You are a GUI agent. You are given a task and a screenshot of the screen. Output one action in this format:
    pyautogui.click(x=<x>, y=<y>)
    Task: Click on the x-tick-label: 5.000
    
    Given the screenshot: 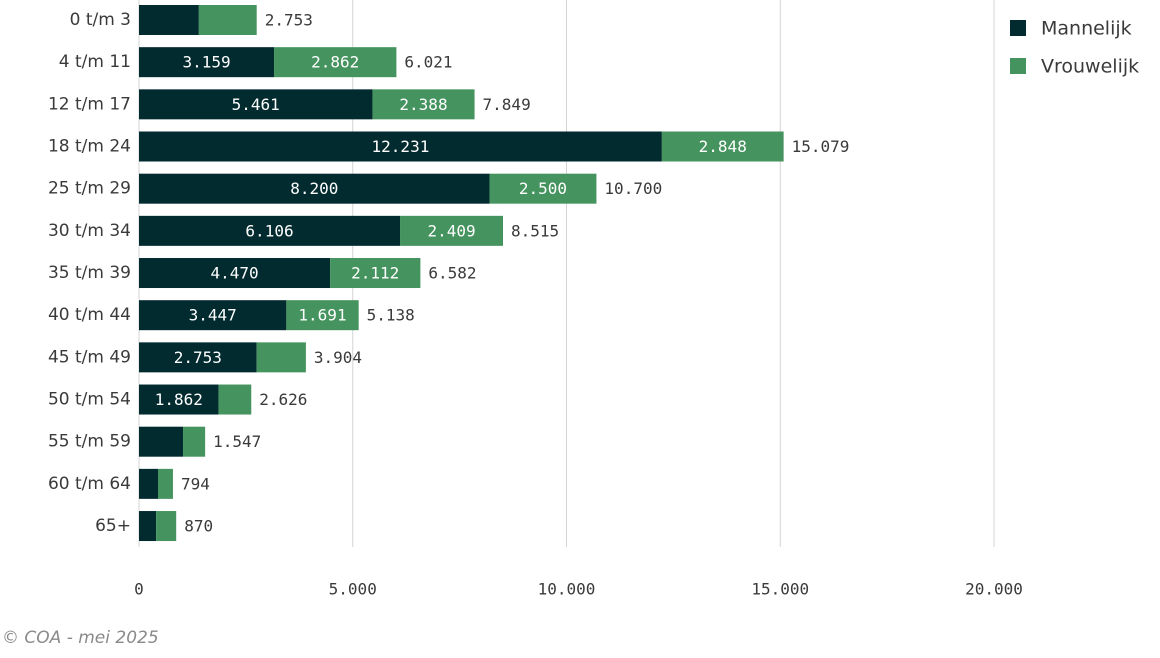 What is the action you would take?
    pyautogui.click(x=353, y=589)
    